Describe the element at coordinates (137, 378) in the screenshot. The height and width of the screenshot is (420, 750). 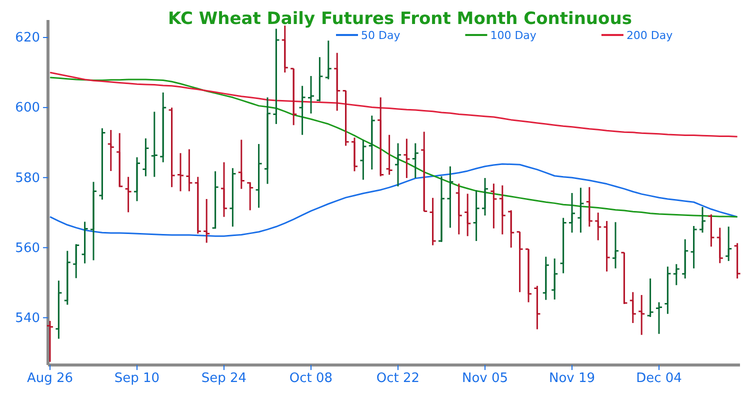
I see `x-tick-label: Sep 10` at that location.